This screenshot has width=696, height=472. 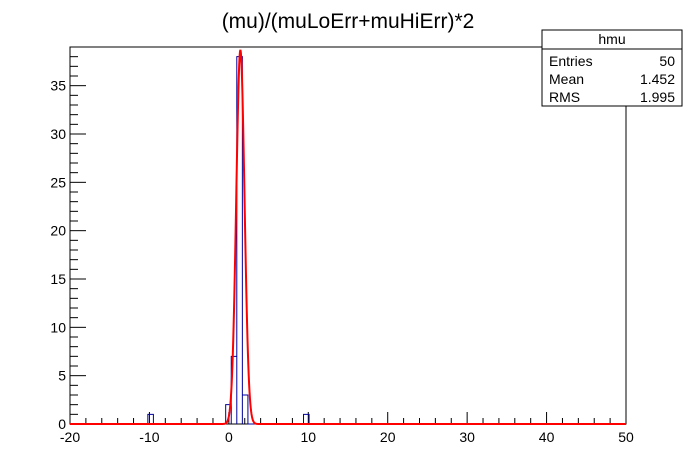 I want to click on y-tick-label: 25, so click(x=58, y=182).